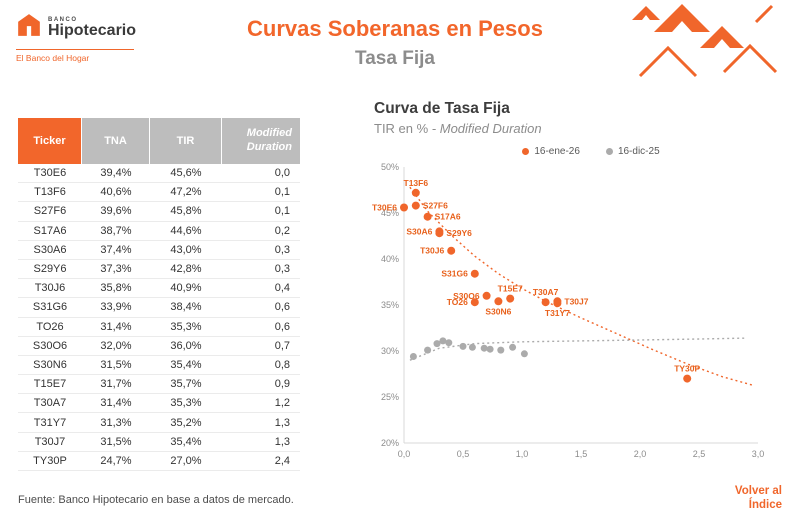 This screenshot has width=800, height=523. What do you see at coordinates (116, 460) in the screenshot?
I see `table-cell: 24,7%` at bounding box center [116, 460].